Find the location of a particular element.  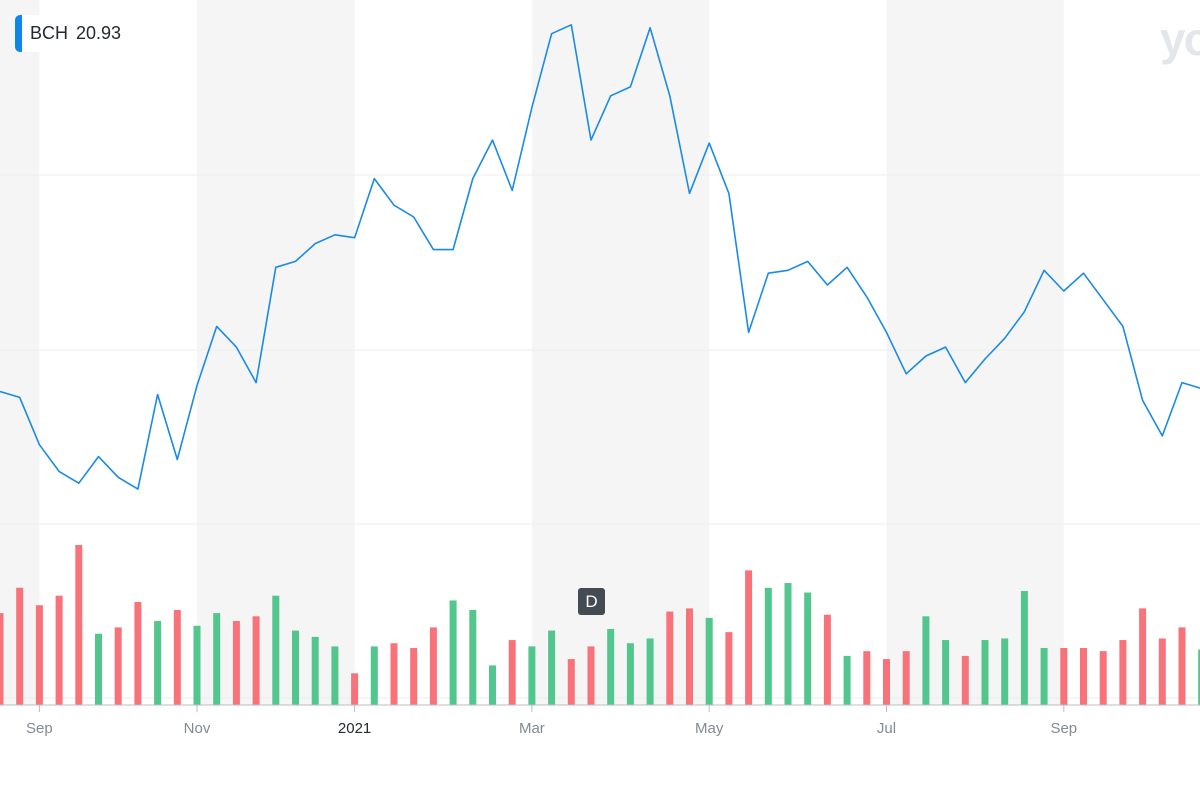

x-axis: Sep Nov 2021 Mar May Jul Sep is located at coordinates (551, 721).